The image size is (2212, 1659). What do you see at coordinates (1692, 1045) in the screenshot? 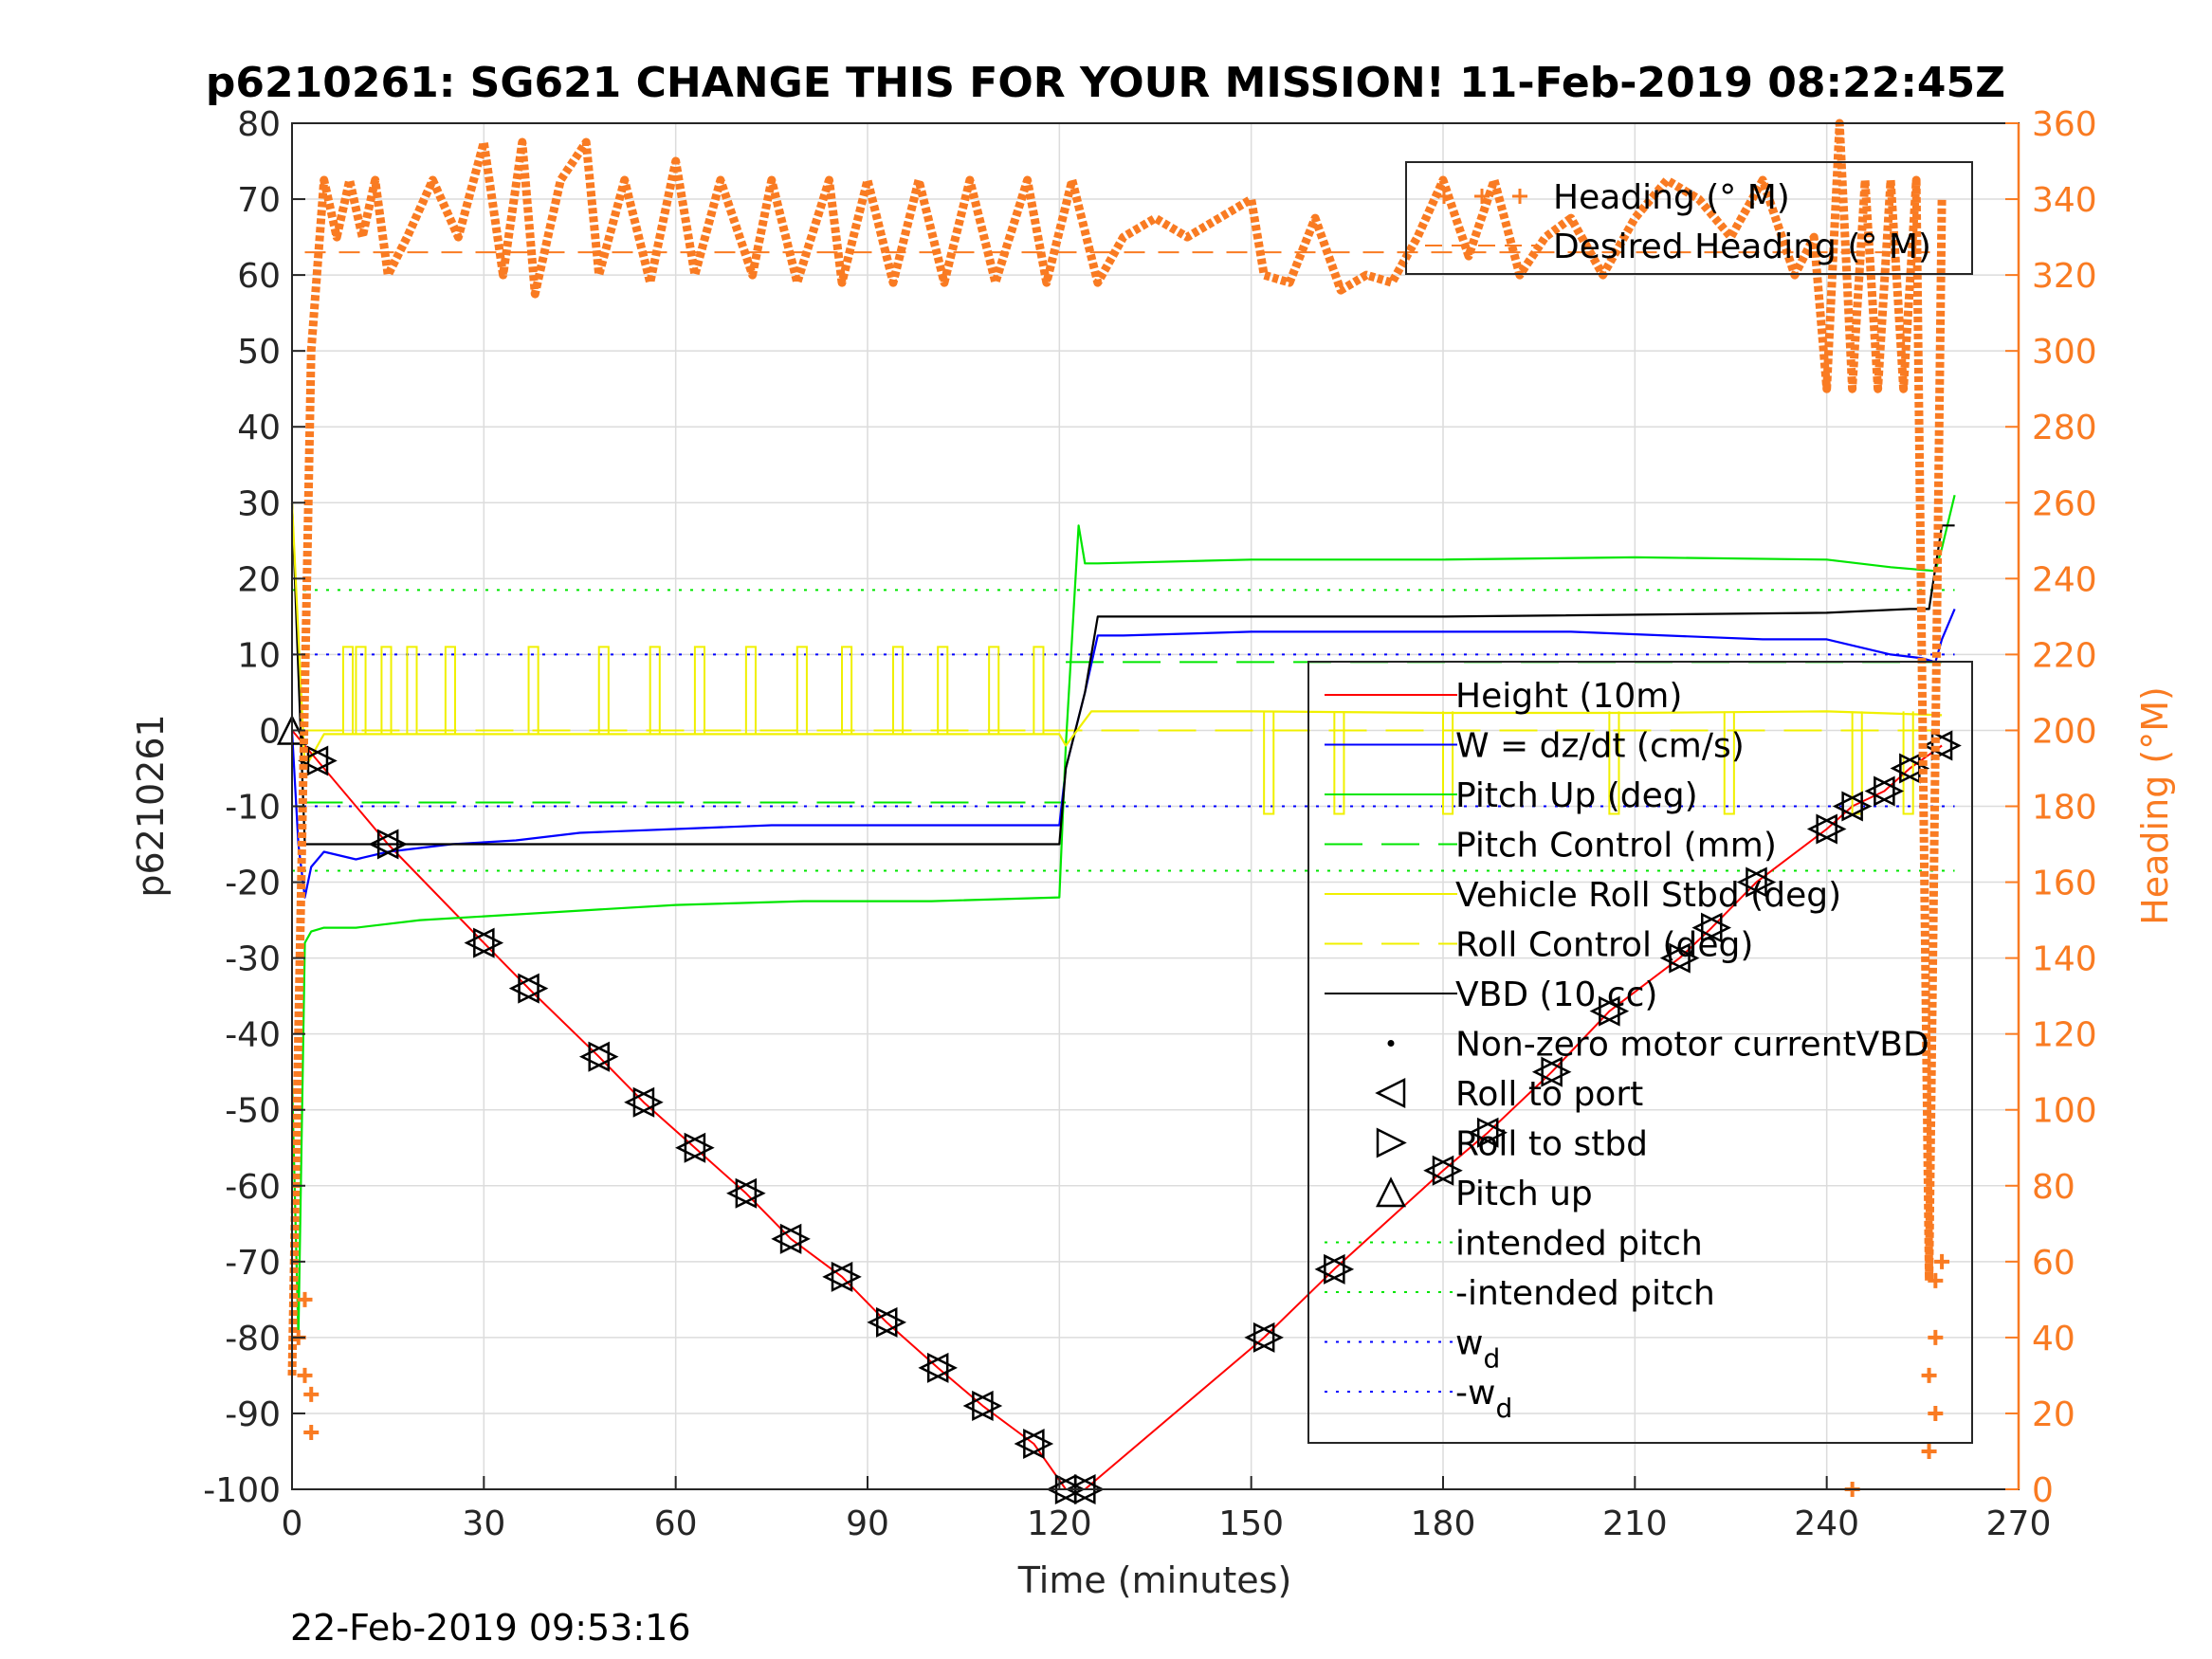
I see `legend-label: Non-zero motor currentVBD` at bounding box center [1692, 1045].